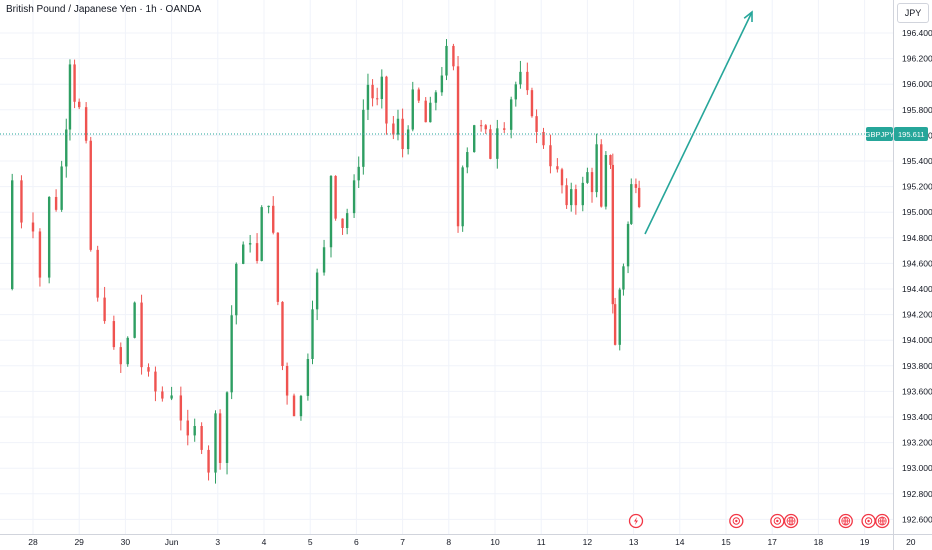  What do you see at coordinates (911, 542) in the screenshot?
I see `time-tick-label: 20` at bounding box center [911, 542].